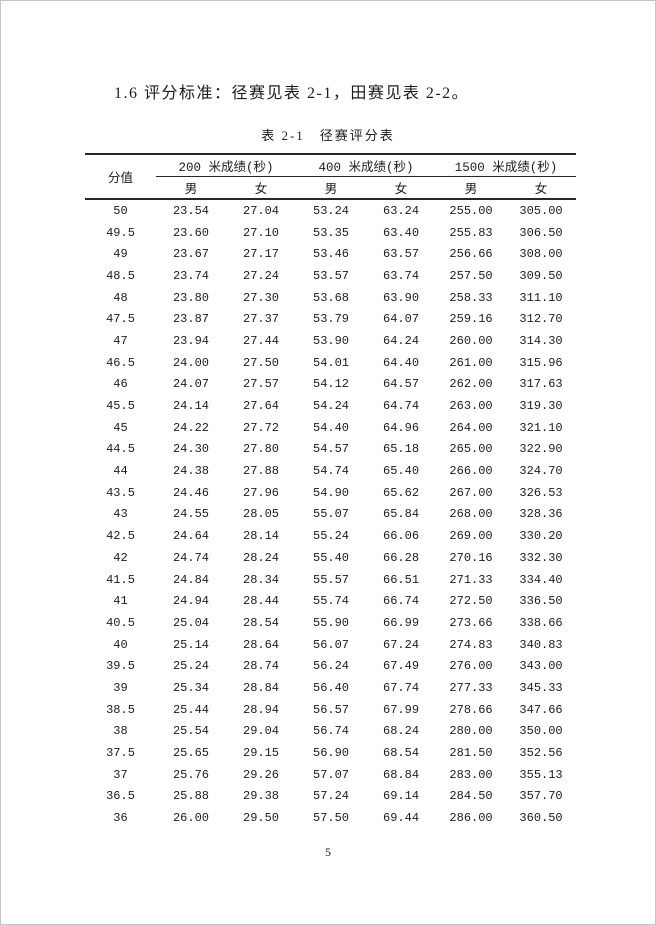 Image resolution: width=656 pixels, height=925 pixels. What do you see at coordinates (331, 818) in the screenshot?
I see `time-cell: 57.50` at bounding box center [331, 818].